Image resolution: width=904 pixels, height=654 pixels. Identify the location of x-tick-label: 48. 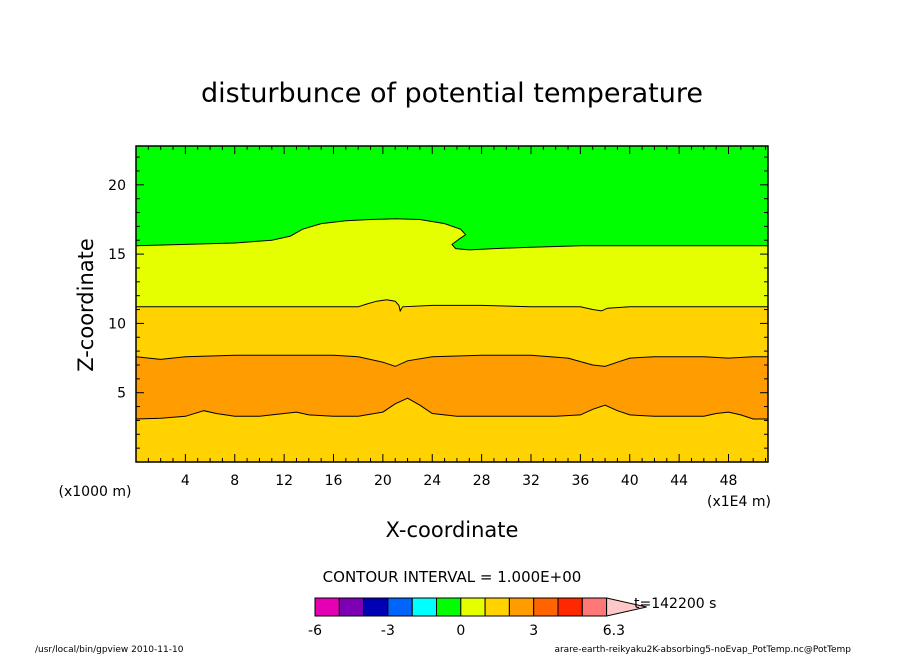
(729, 481).